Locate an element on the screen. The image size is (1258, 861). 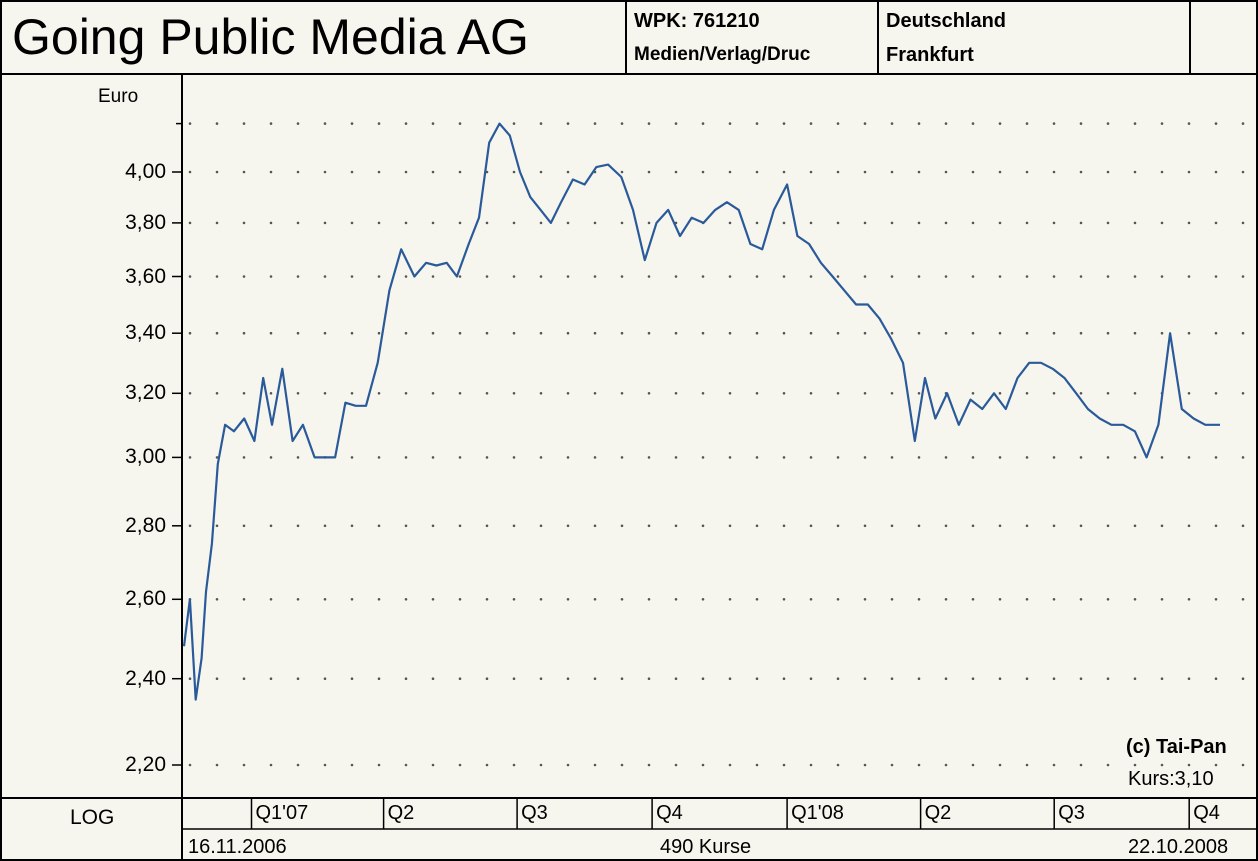
page-title: Going Public Media AG is located at coordinates (270, 37).